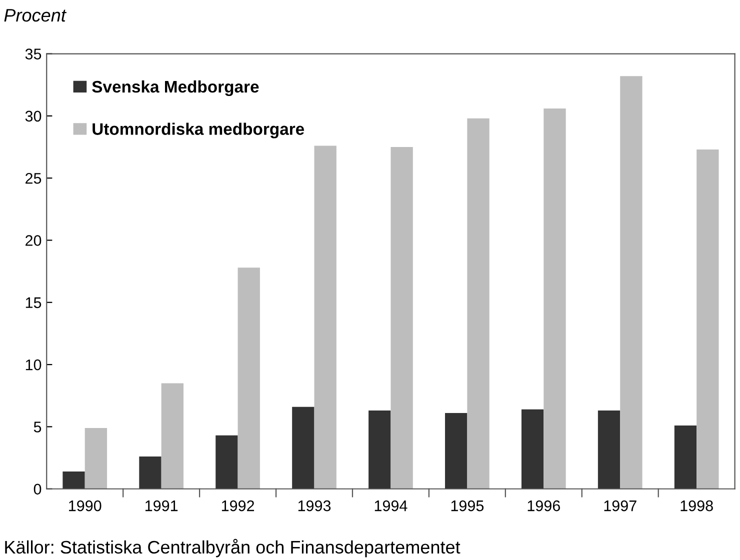 The height and width of the screenshot is (560, 740). What do you see at coordinates (391, 506) in the screenshot?
I see `x-tick-label: 1994` at bounding box center [391, 506].